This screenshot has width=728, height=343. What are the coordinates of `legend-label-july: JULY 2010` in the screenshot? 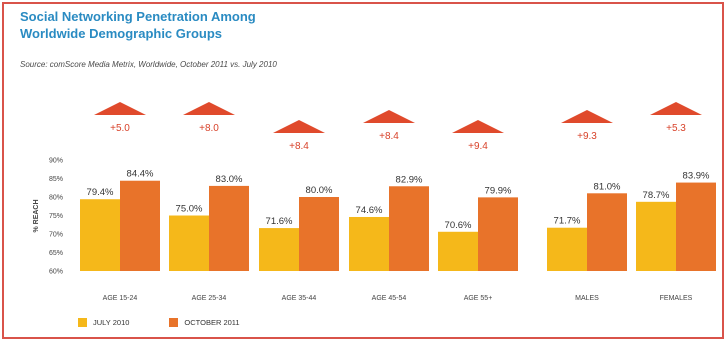 It's located at (111, 322).